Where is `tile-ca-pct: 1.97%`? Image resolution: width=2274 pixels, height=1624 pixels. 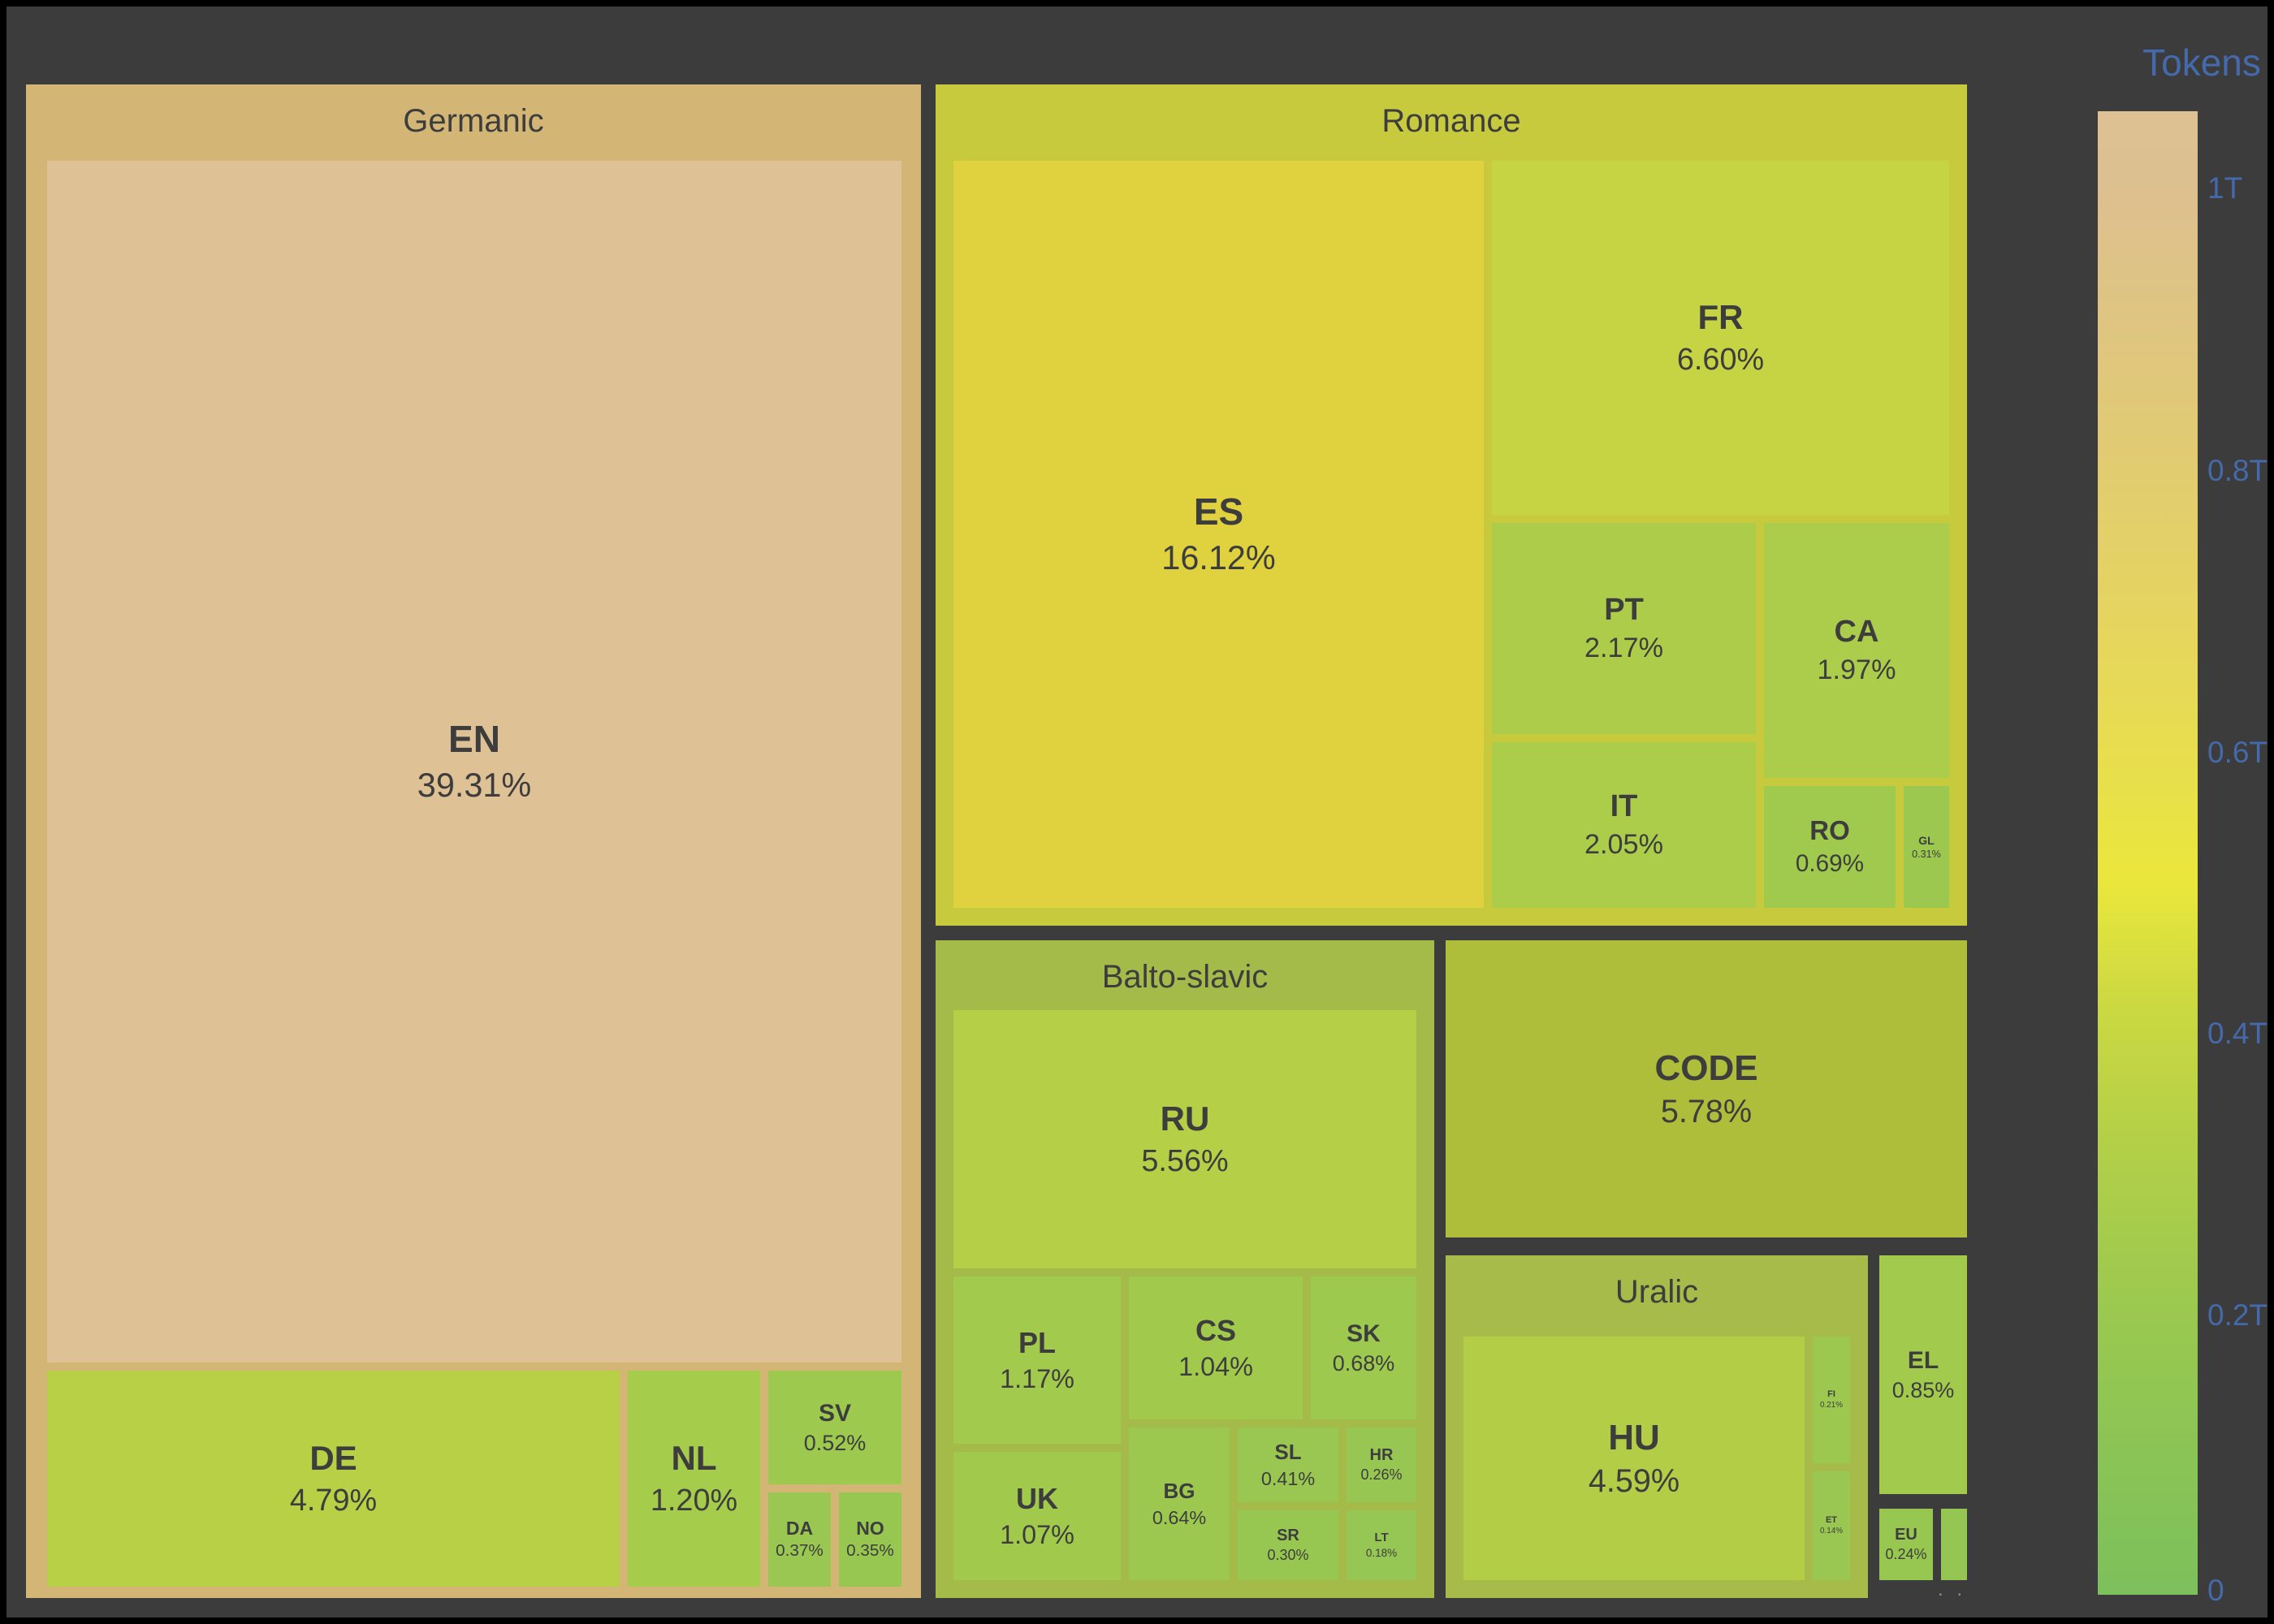
tile-ca-pct: 1.97% is located at coordinates (1856, 670).